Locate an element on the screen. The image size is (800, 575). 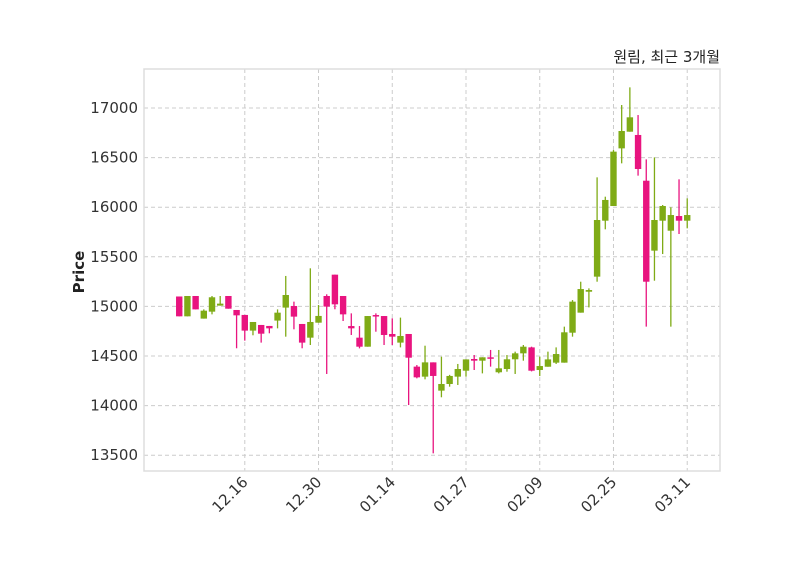
x-tick-label: 03.11 is located at coordinates (672, 494).